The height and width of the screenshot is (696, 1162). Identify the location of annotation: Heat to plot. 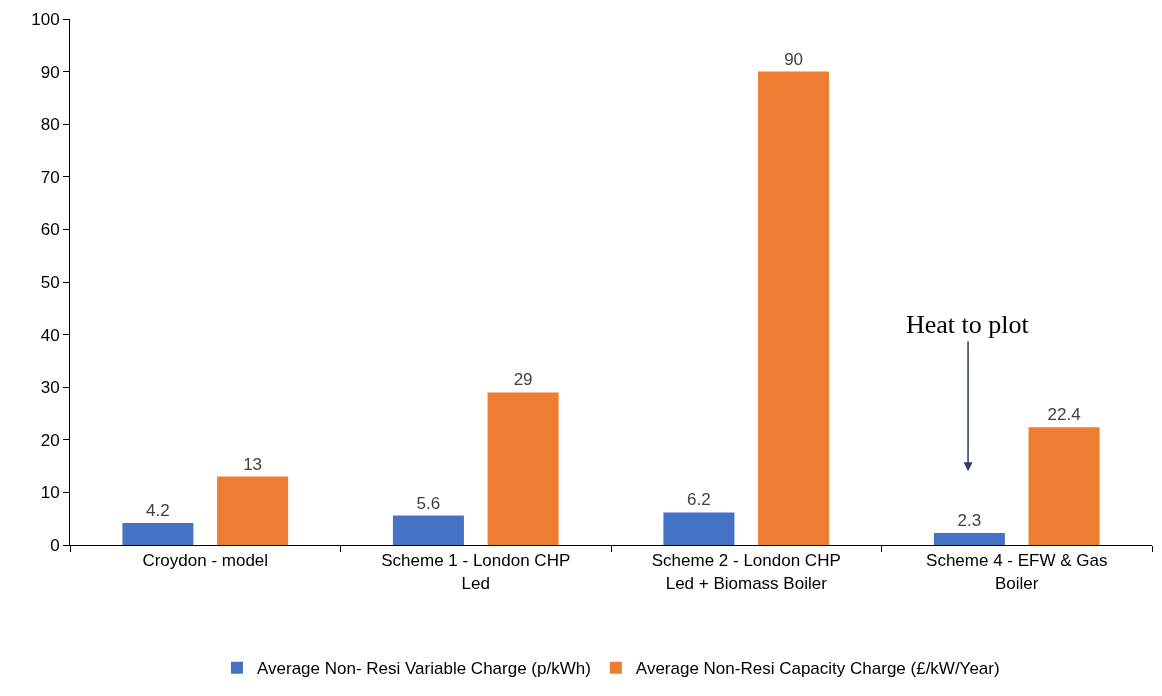
(968, 324).